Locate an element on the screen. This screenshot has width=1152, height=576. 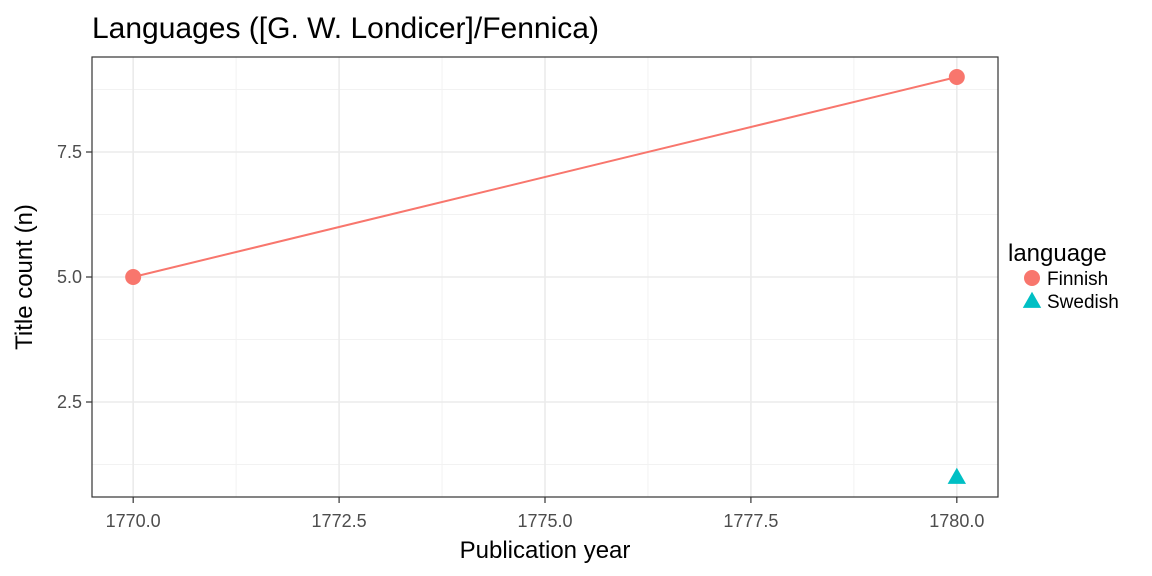
data-point-swedish is located at coordinates (957, 475).